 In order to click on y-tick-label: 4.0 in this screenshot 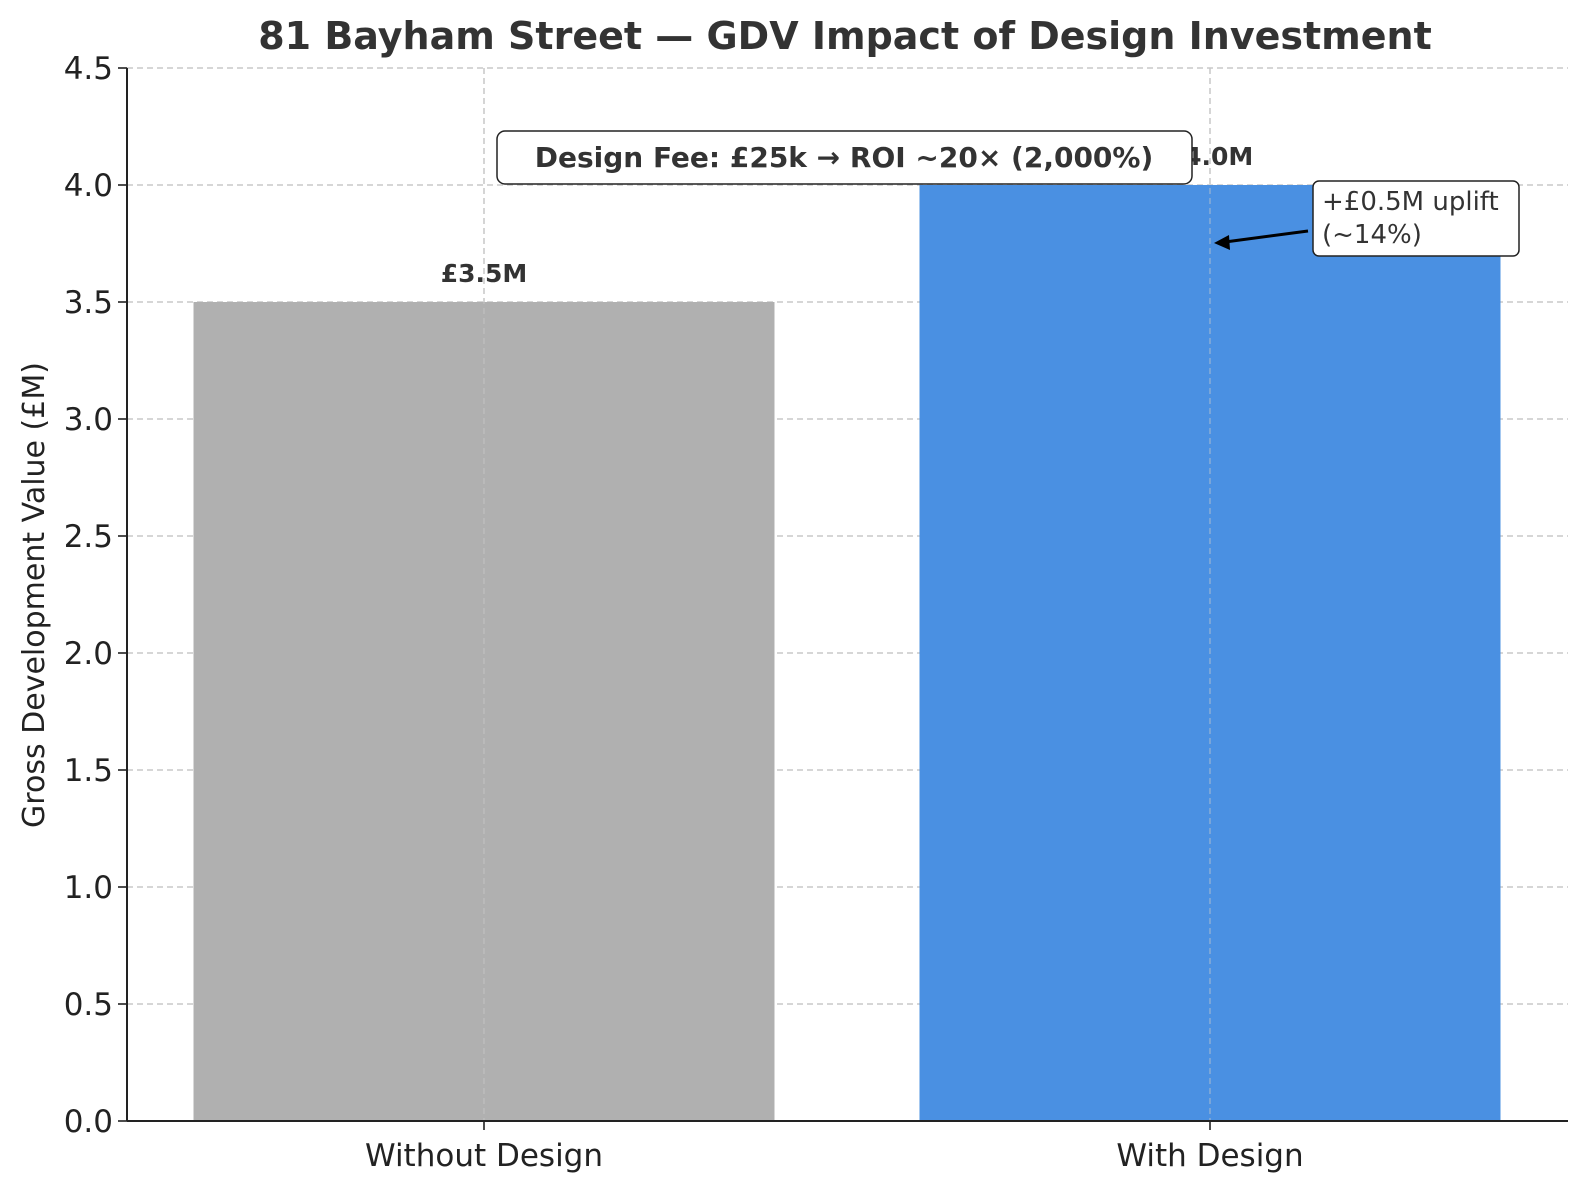, I will do `click(88, 186)`.